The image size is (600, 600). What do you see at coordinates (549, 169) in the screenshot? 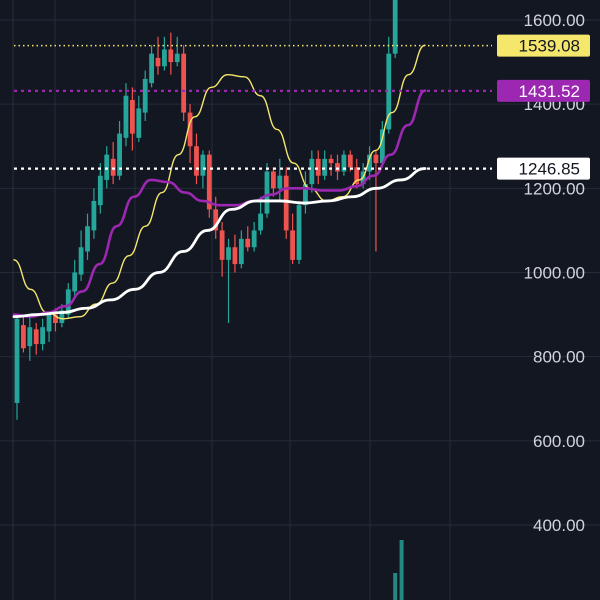
I see `price-badge-label: 1246.85` at bounding box center [549, 169].